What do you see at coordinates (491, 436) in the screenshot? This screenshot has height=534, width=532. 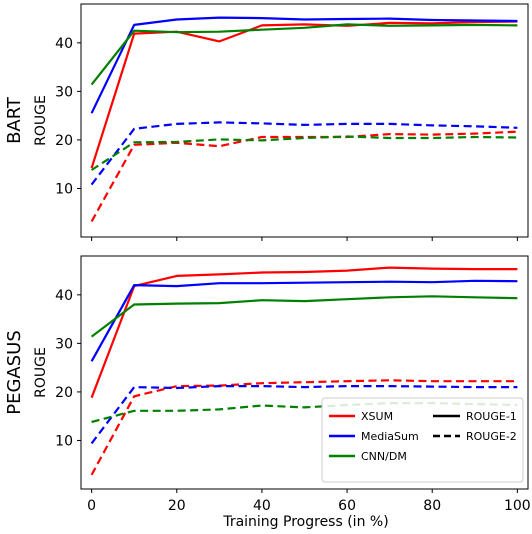 I see `legend-label-rouge-2: ROUGE-2` at bounding box center [491, 436].